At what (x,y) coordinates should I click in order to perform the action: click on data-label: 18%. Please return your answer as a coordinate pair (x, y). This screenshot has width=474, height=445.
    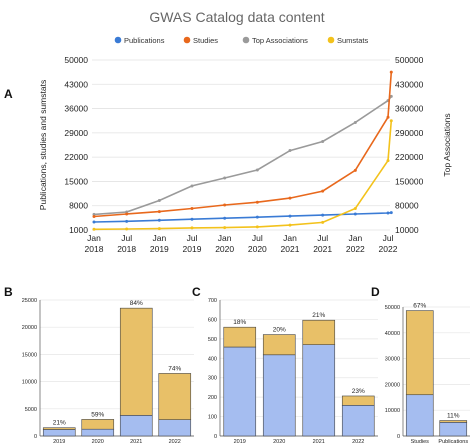
    Looking at the image, I should click on (239, 322).